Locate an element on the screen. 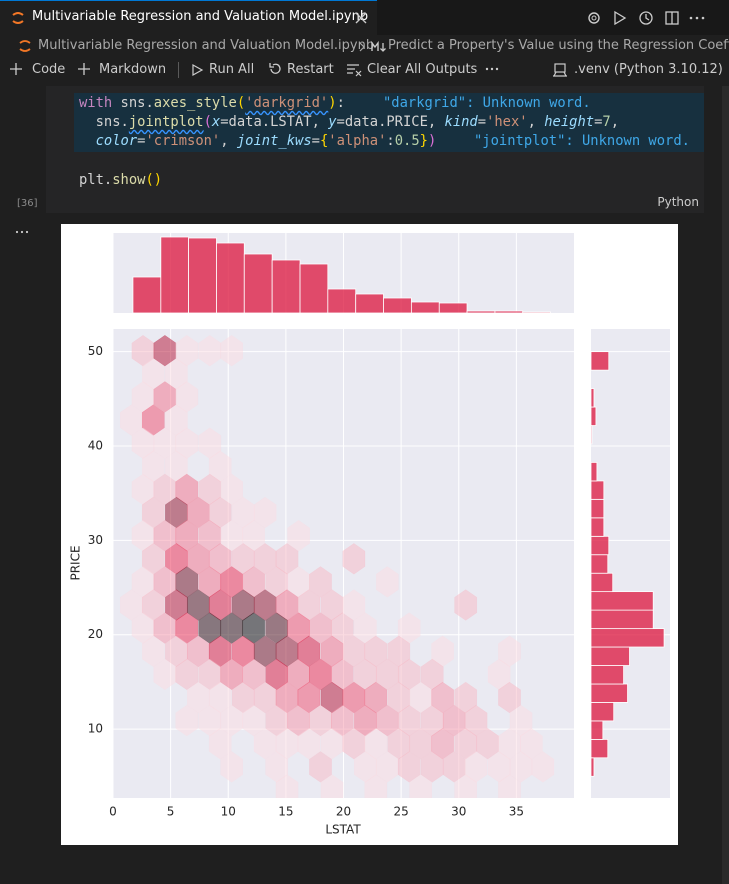 This screenshot has width=729, height=884. y-tick-label: 20 is located at coordinates (95, 634).